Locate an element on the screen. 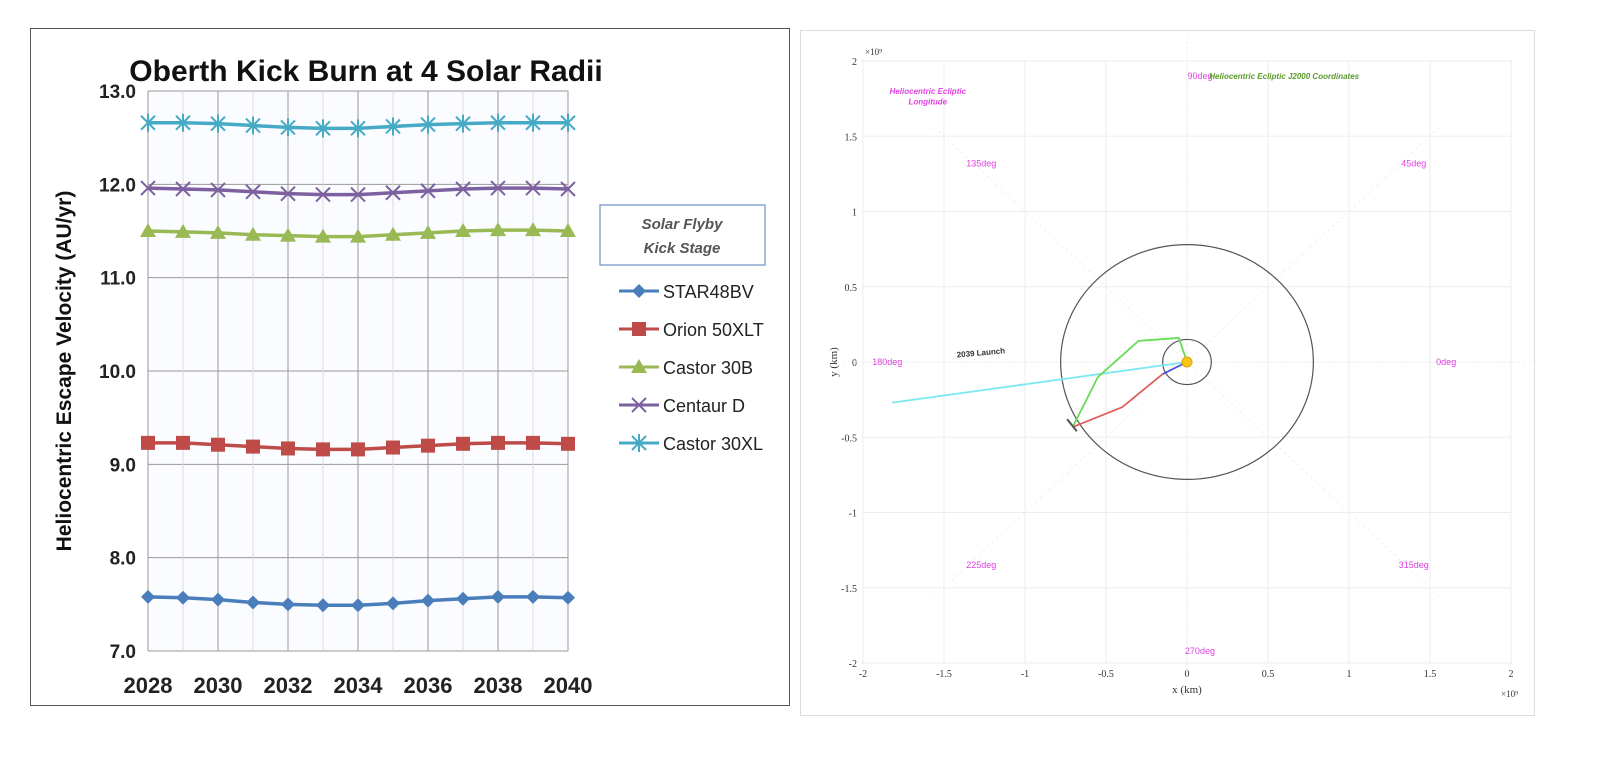  y-tick-label: 9.0 is located at coordinates (123, 465).